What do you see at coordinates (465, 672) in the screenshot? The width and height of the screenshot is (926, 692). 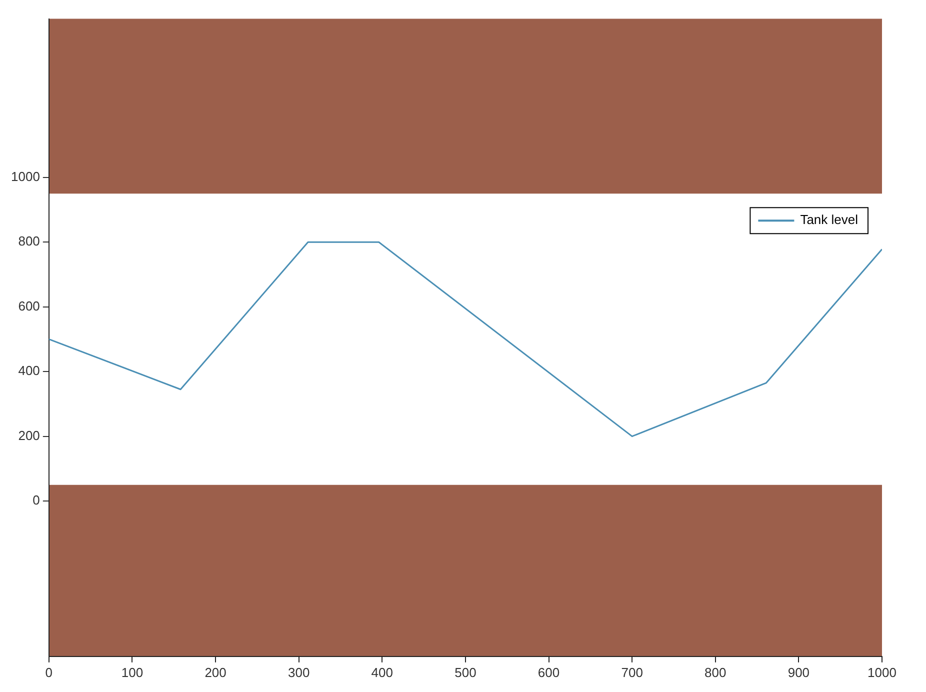 I see `x-tick-label: 500` at bounding box center [465, 672].